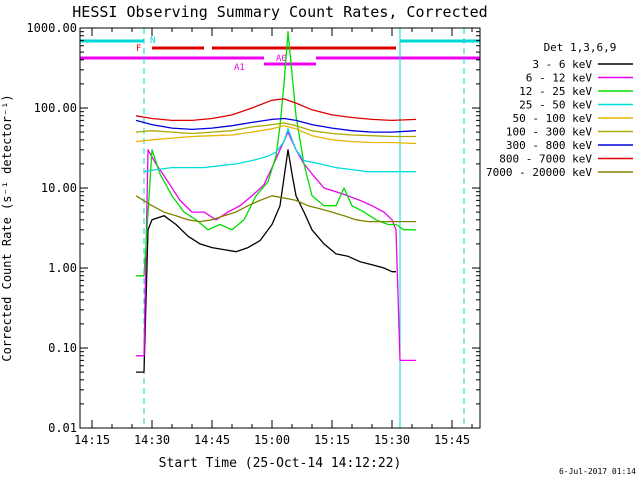  Describe the element at coordinates (597, 471) in the screenshot. I see `footer-date: 6-Jul-2017 01:14` at that location.